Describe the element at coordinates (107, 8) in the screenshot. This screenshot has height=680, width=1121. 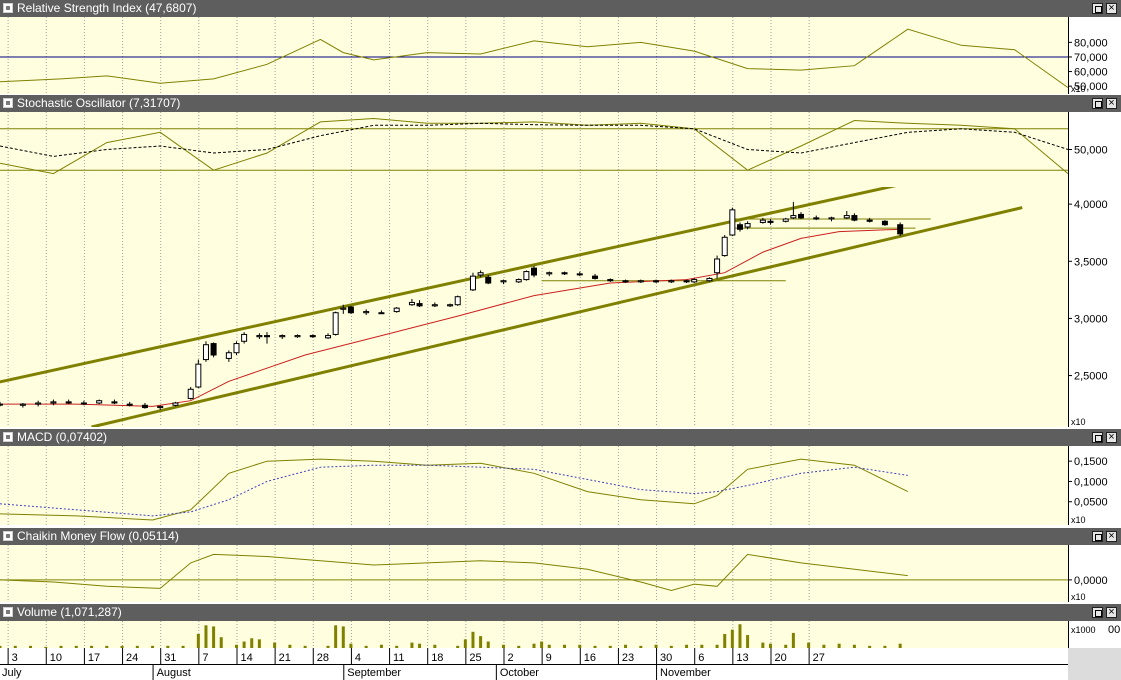
I see `rsi-title: Relative Strength Index (47,6807)` at that location.